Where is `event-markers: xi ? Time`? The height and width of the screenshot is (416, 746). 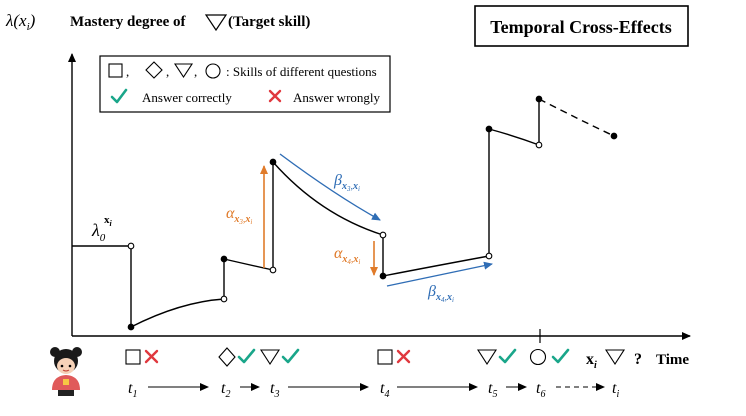
event-markers: xi ? Time is located at coordinates (407, 359).